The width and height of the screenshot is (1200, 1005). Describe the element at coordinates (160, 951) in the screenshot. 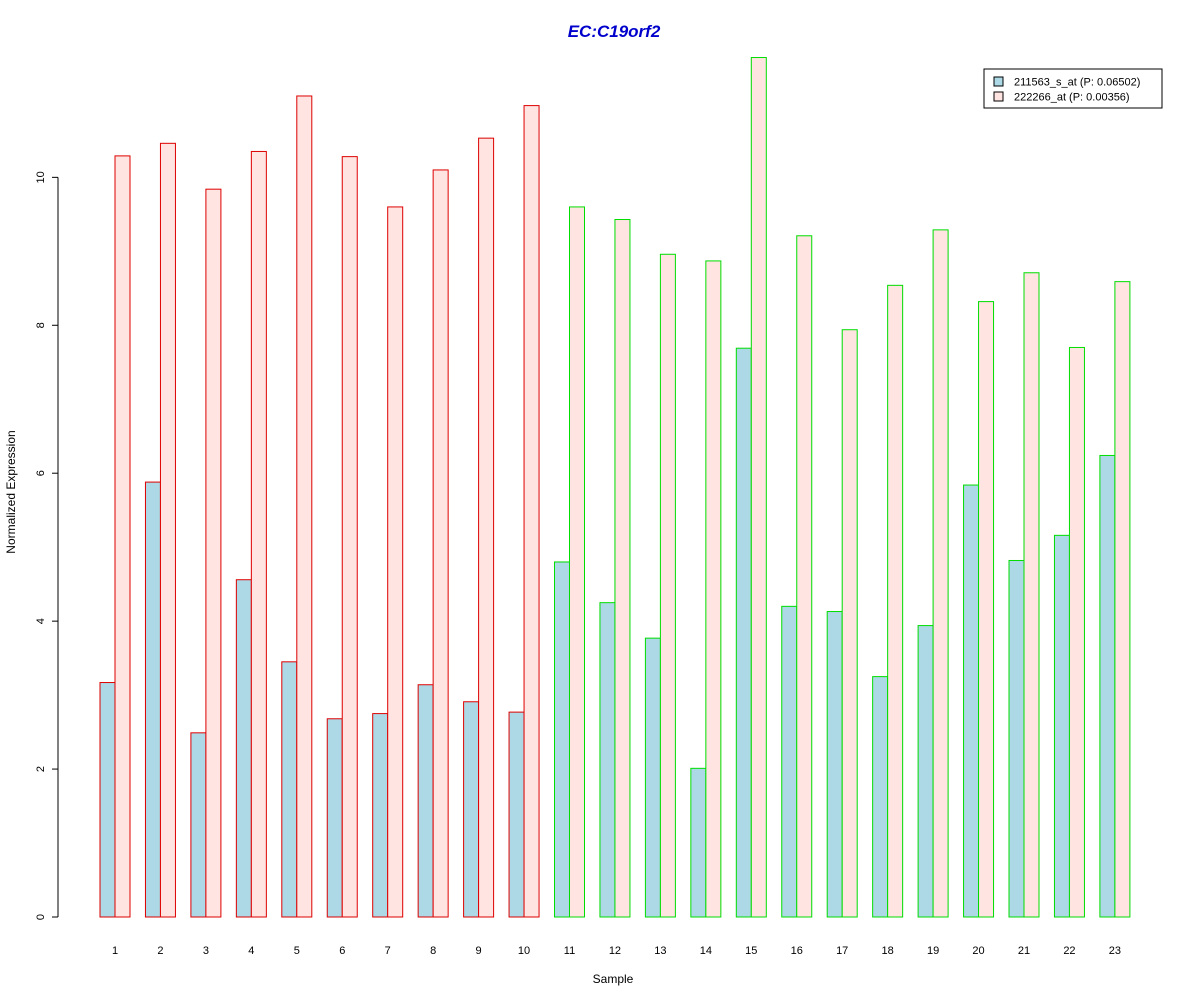

I see `x-tick-label: 2` at that location.